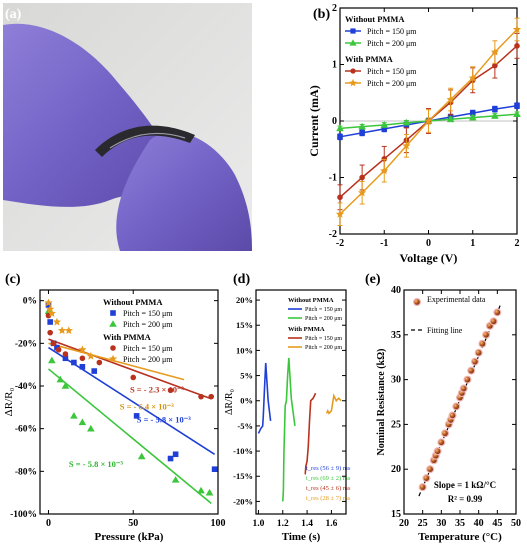 The height and width of the screenshot is (550, 527). What do you see at coordinates (381, 402) in the screenshot?
I see `y-axis-label: Nominal Resistance (kΩ)` at bounding box center [381, 402].